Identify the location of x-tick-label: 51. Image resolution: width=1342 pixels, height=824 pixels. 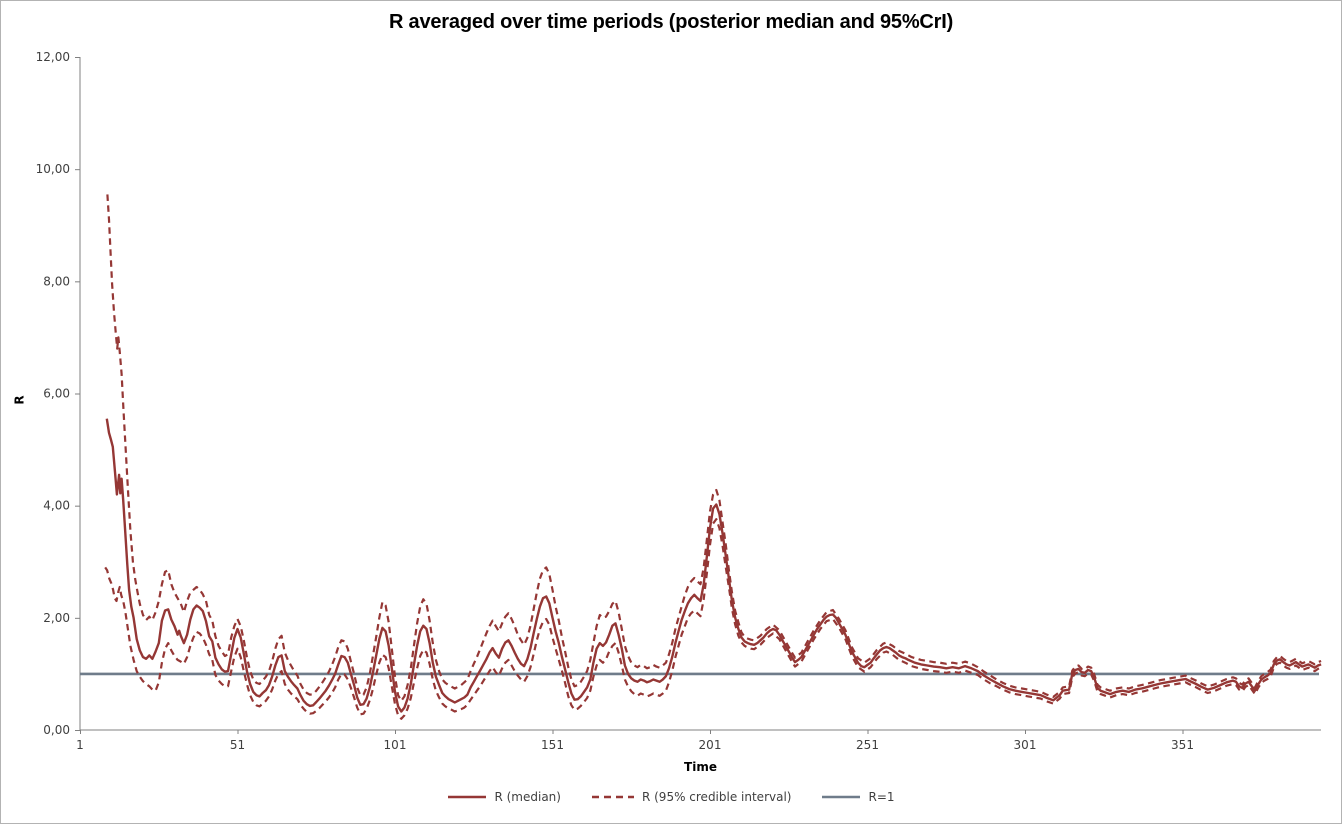
(237, 745).